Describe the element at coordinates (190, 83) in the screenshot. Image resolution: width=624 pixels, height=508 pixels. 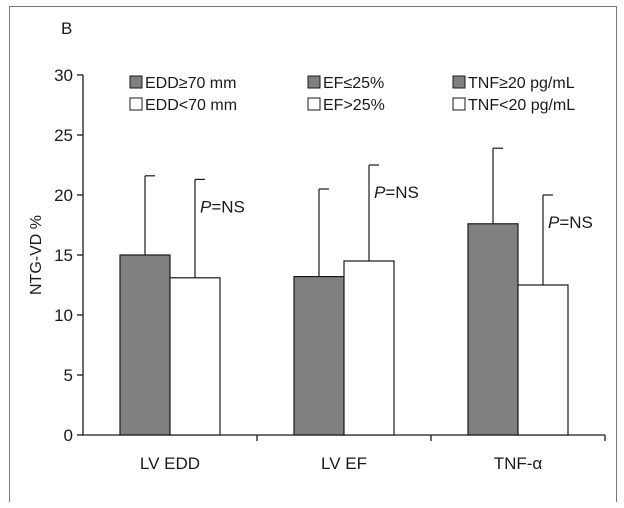
I see `legend-label: EDD≥70 mm` at that location.